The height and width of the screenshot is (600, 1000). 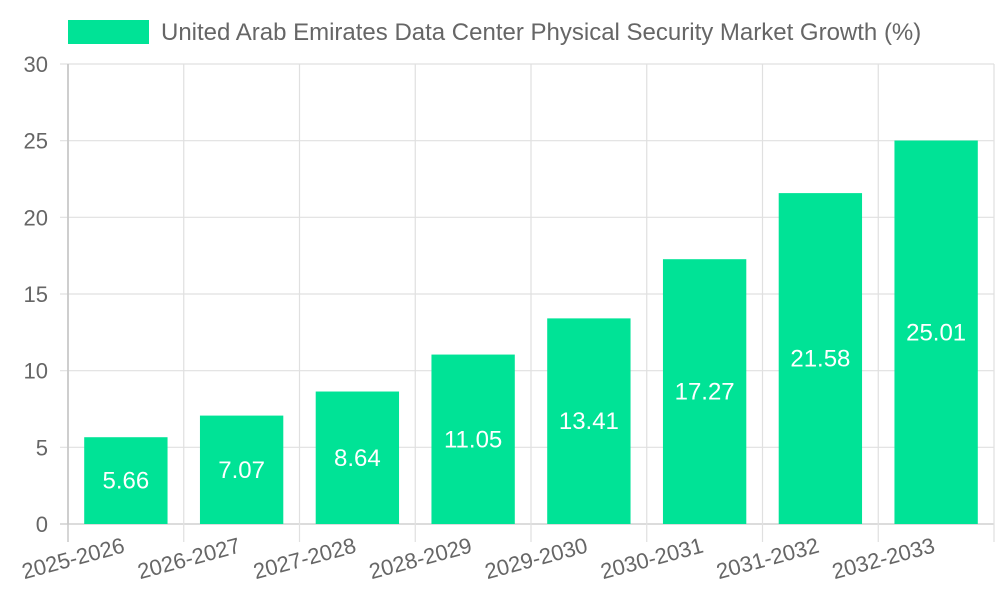 I want to click on bar-value-label: 21.58, so click(x=820, y=359).